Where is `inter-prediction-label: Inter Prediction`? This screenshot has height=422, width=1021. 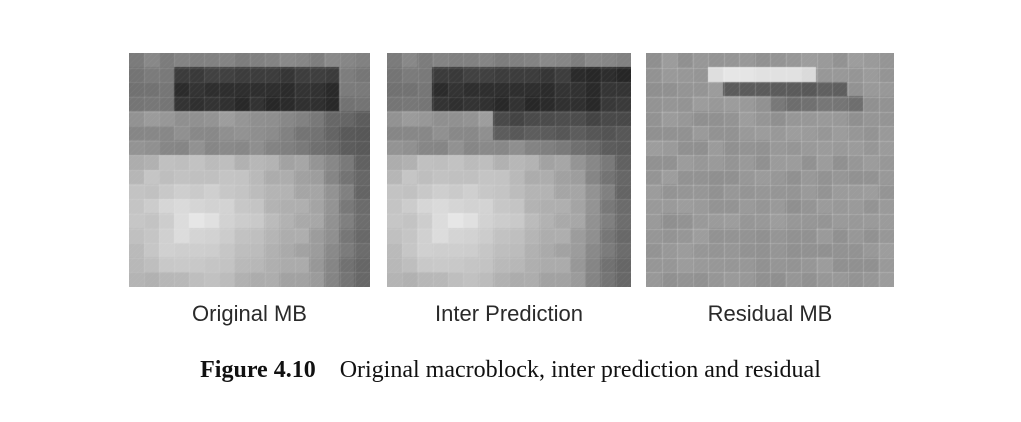 inter-prediction-label: Inter Prediction is located at coordinates (509, 313).